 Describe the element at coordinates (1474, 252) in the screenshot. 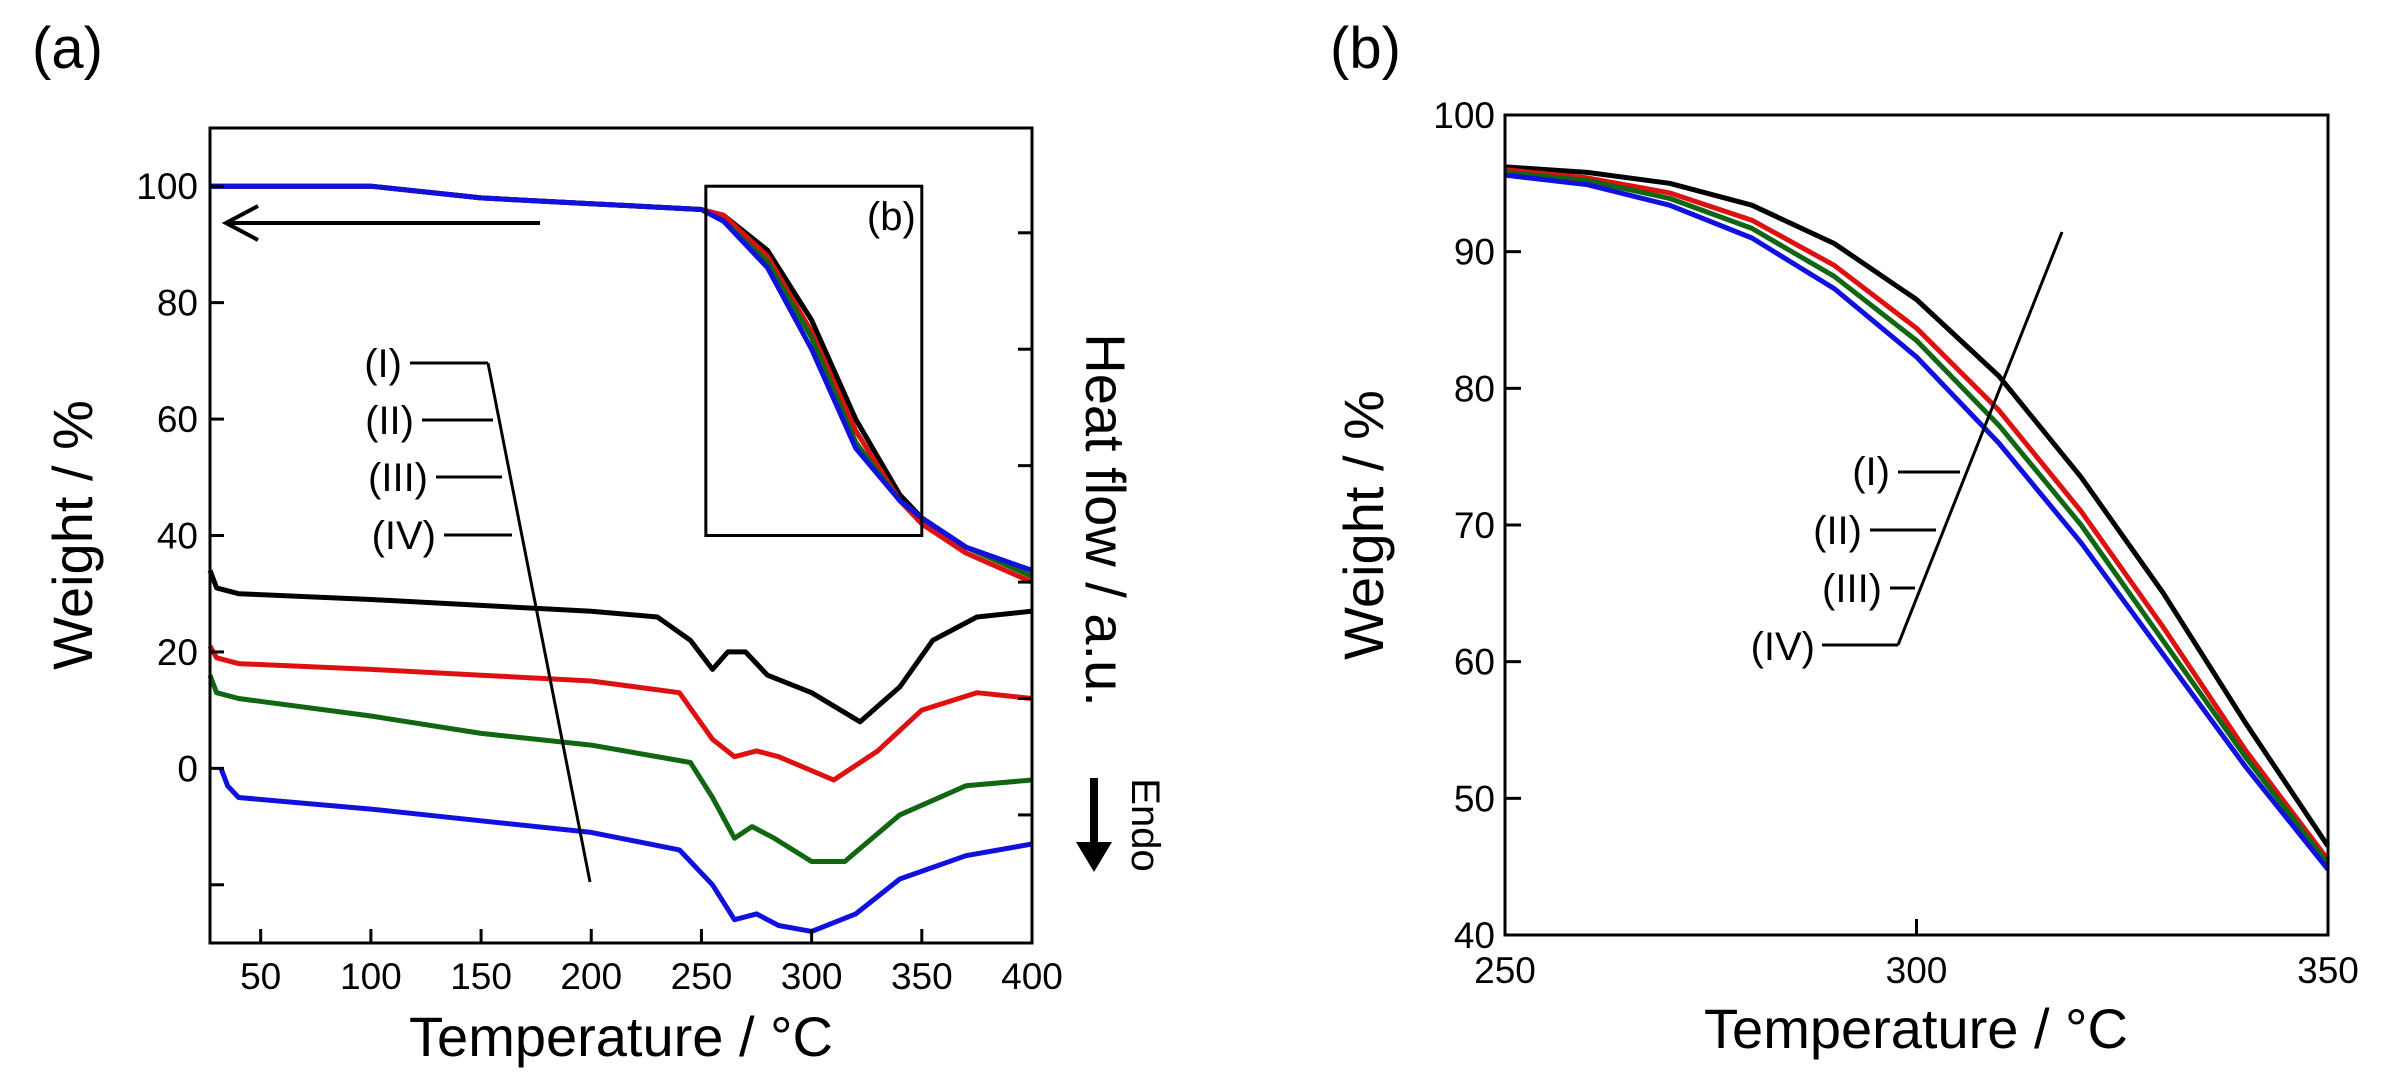

I see `panel-b-y-tick-label: 90` at that location.